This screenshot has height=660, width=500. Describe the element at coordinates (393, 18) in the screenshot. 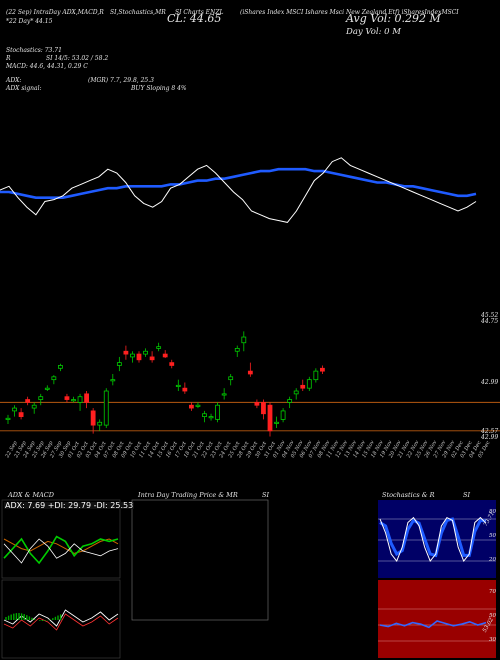

I see `avg-volume: Avg Vol: 0.292 M` at that location.